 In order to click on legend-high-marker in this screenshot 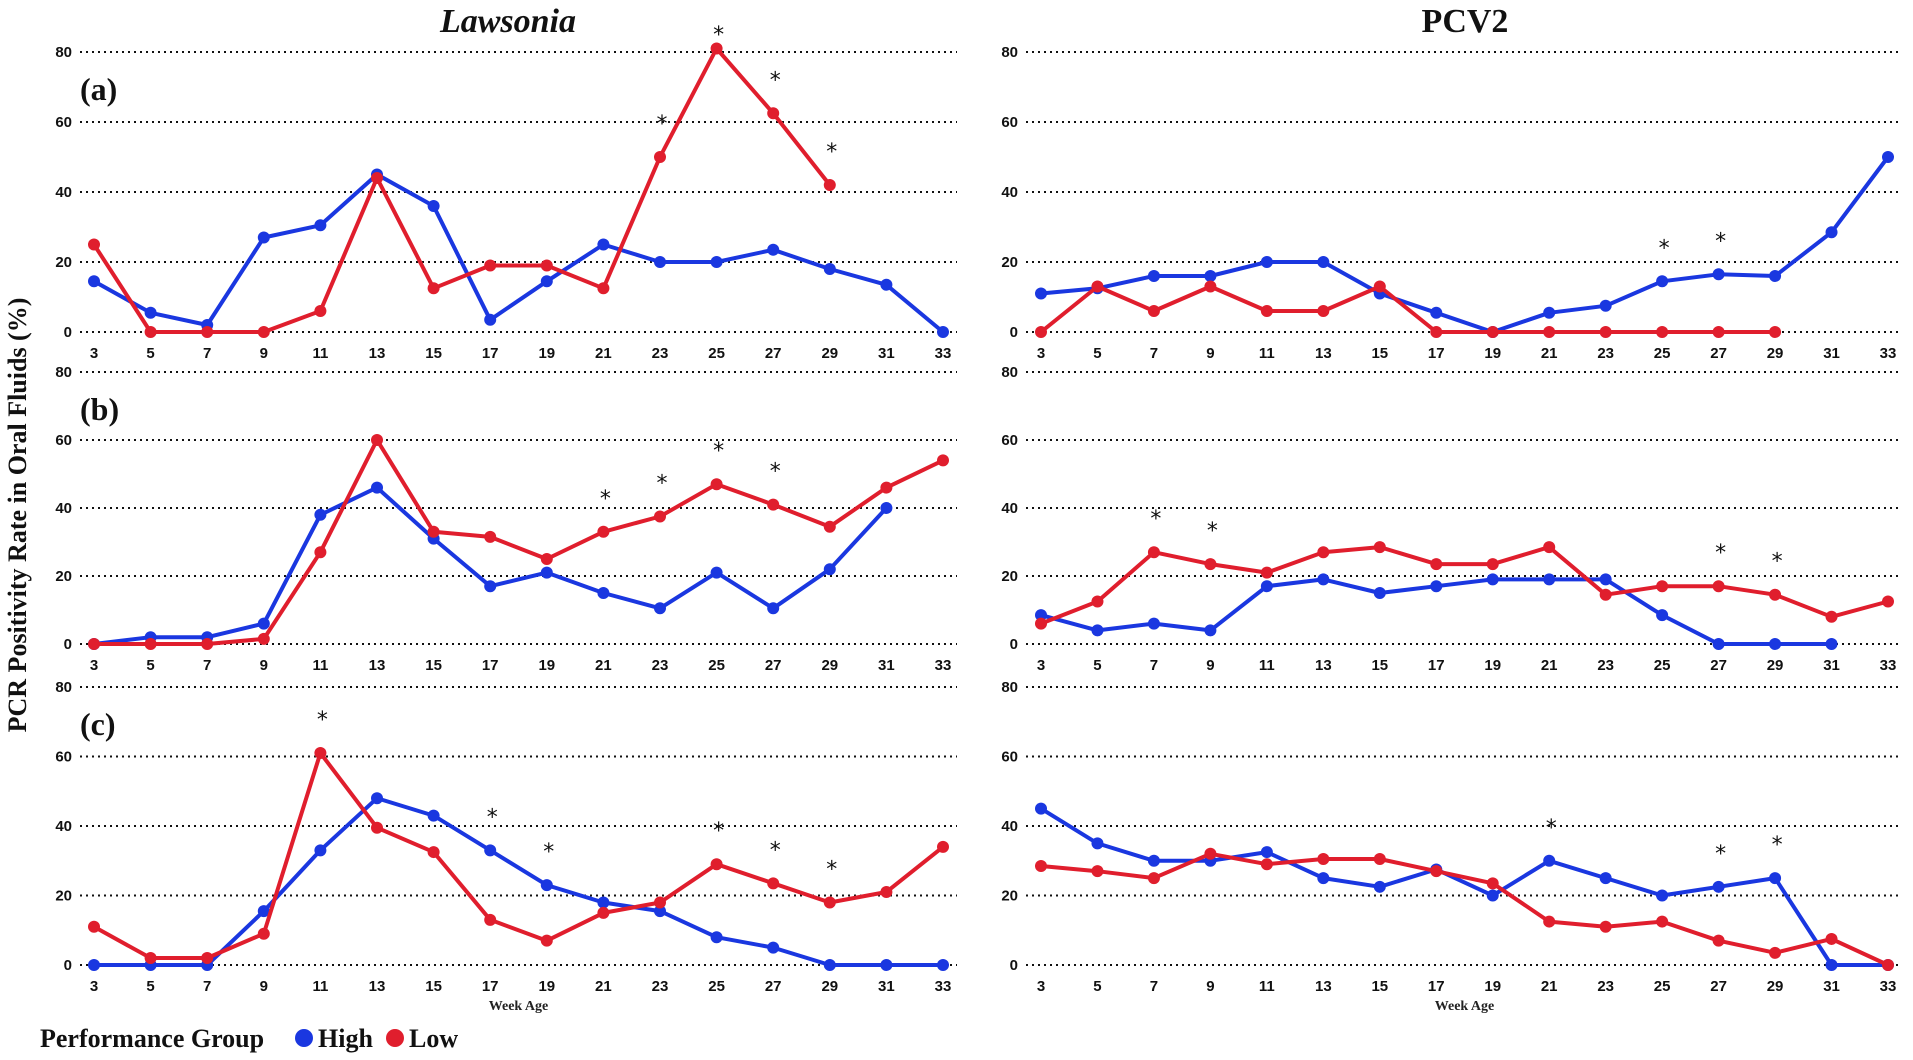, I will do `click(304, 1038)`.